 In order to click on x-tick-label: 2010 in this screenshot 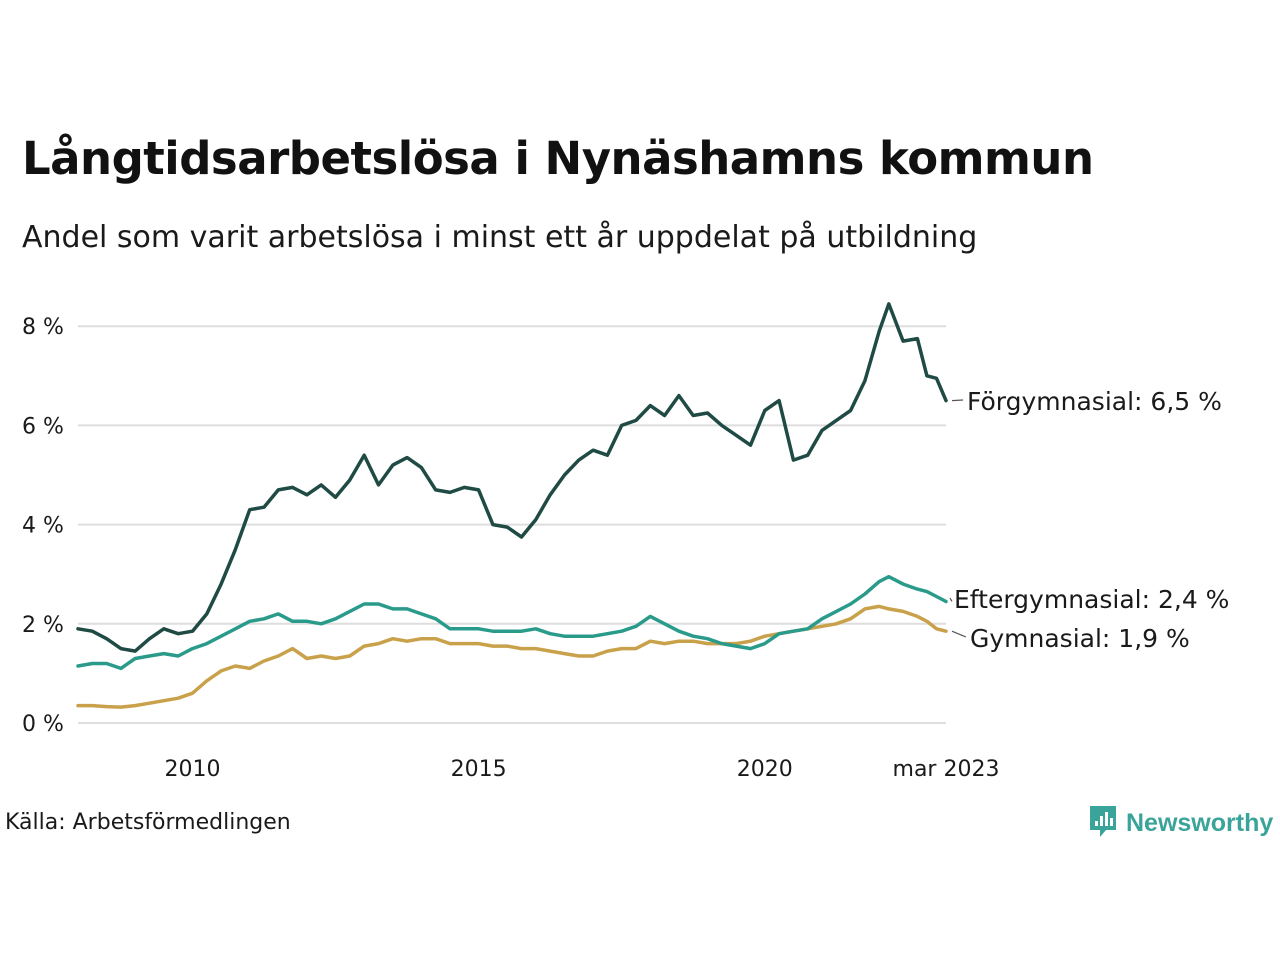, I will do `click(192, 769)`.